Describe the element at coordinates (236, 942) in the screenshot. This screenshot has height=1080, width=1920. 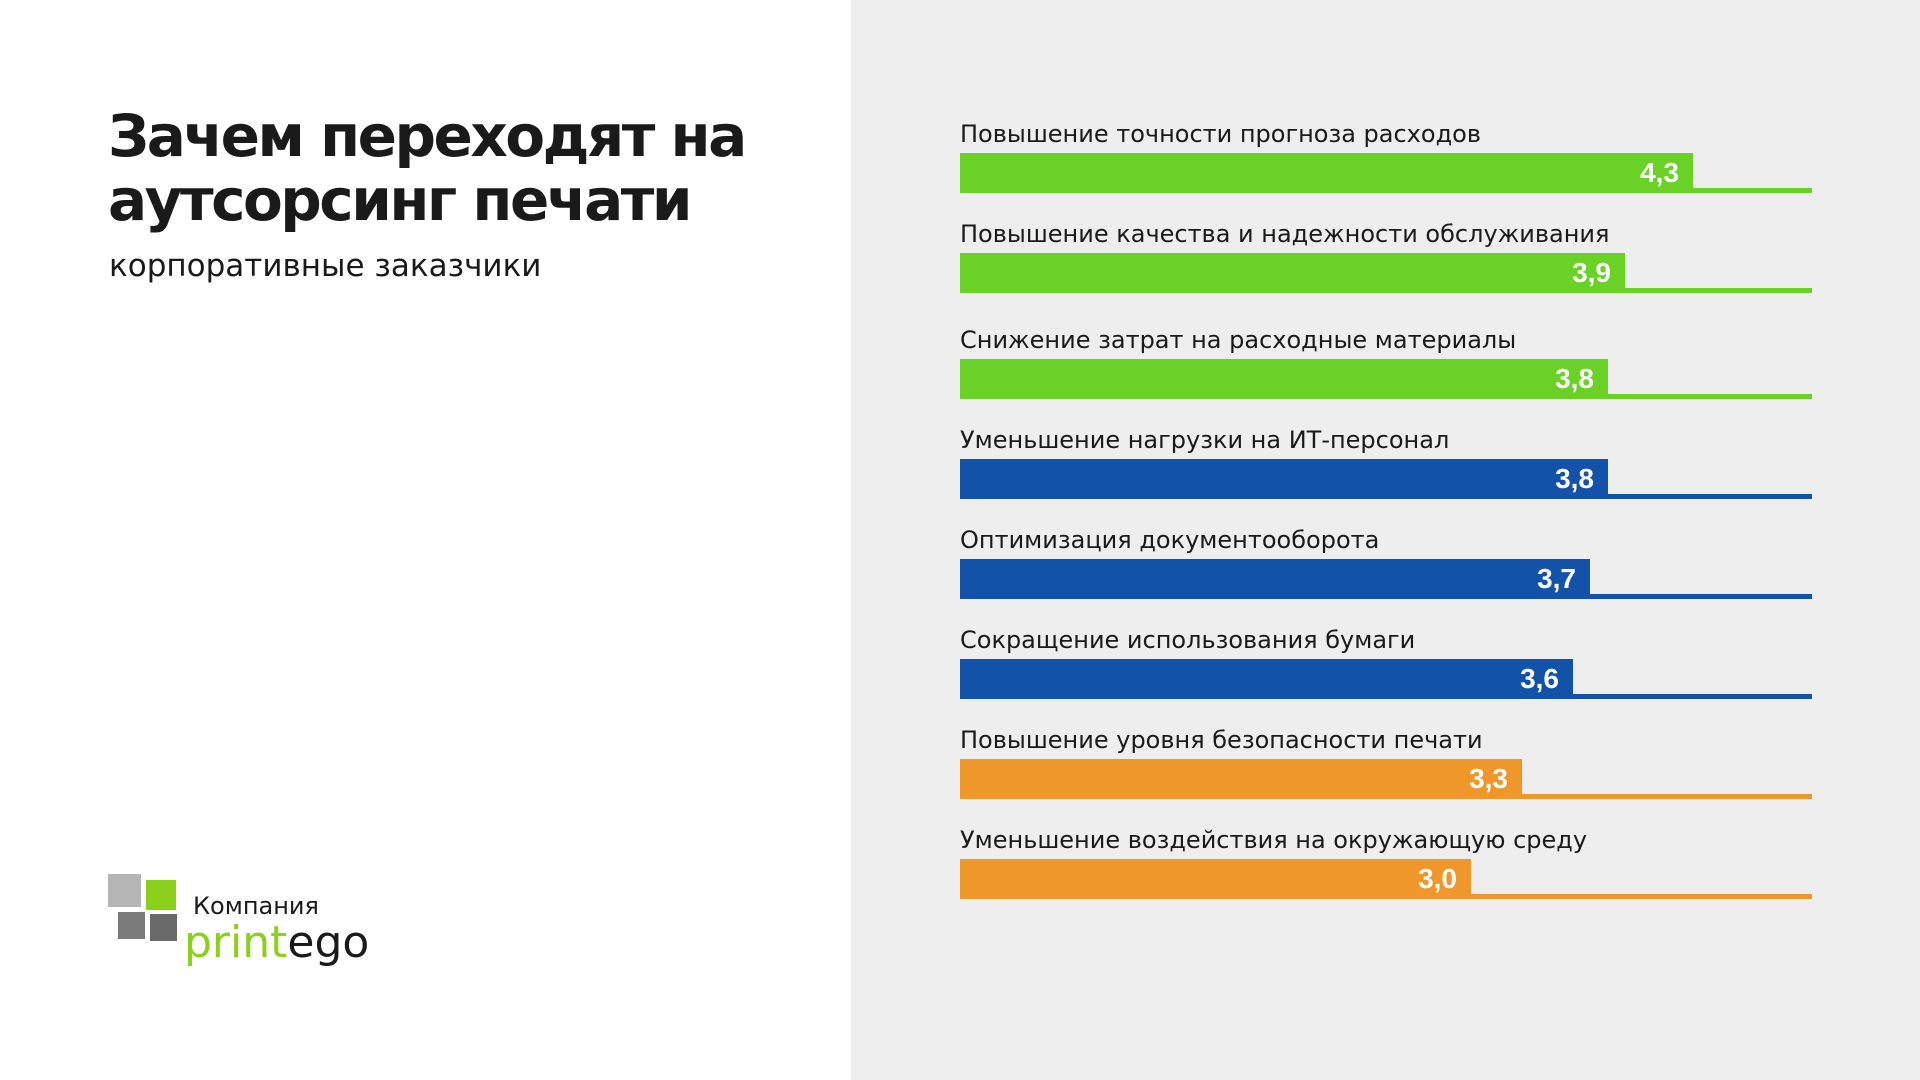
I see `logo-brand-part1: print` at that location.